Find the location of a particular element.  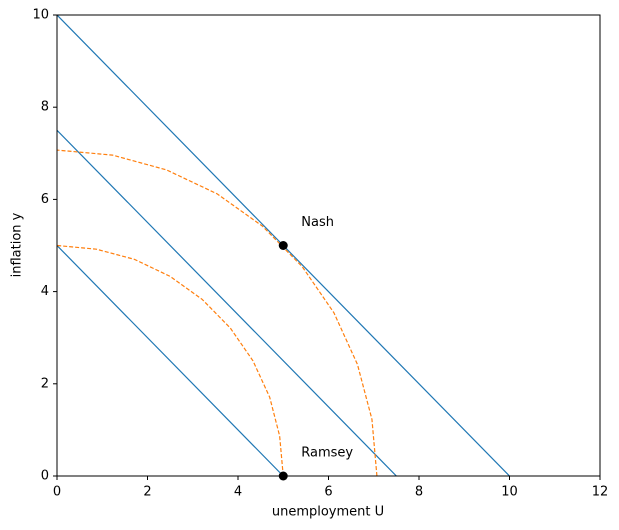

x-tick-label: 0 is located at coordinates (57, 492).